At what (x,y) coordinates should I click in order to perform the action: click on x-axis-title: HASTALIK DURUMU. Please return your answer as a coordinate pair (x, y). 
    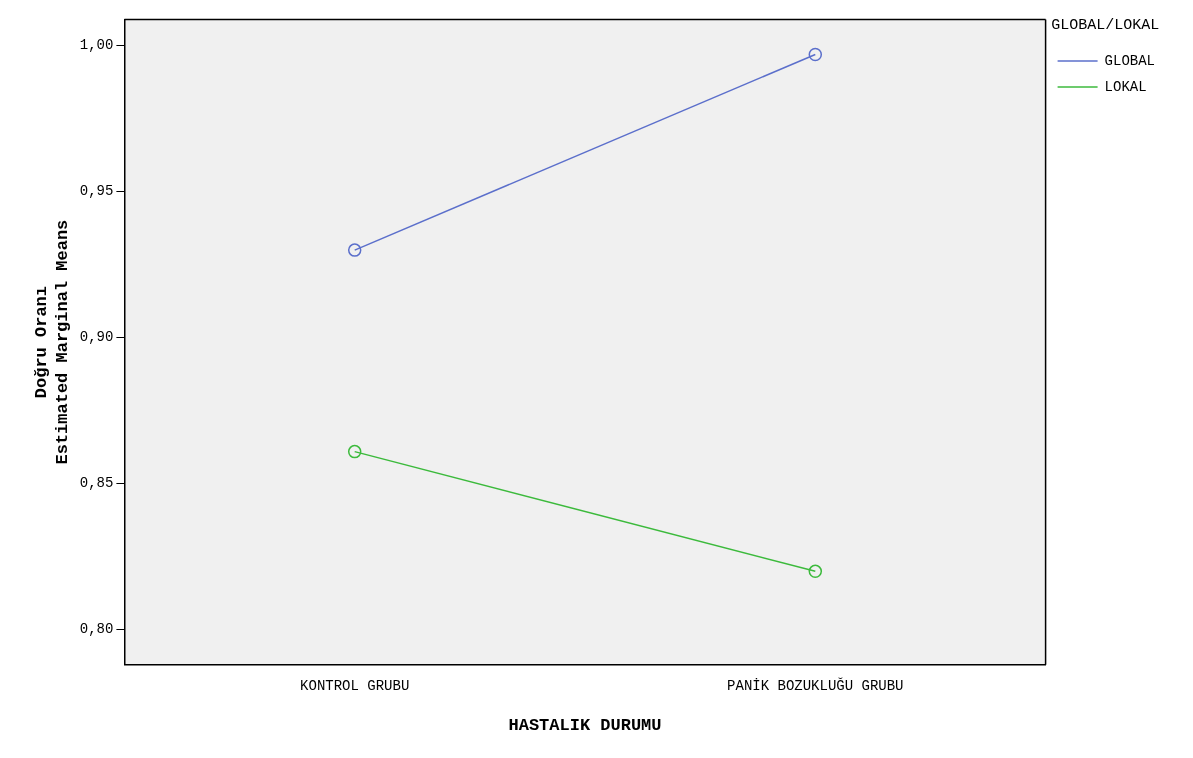
    Looking at the image, I should click on (585, 726).